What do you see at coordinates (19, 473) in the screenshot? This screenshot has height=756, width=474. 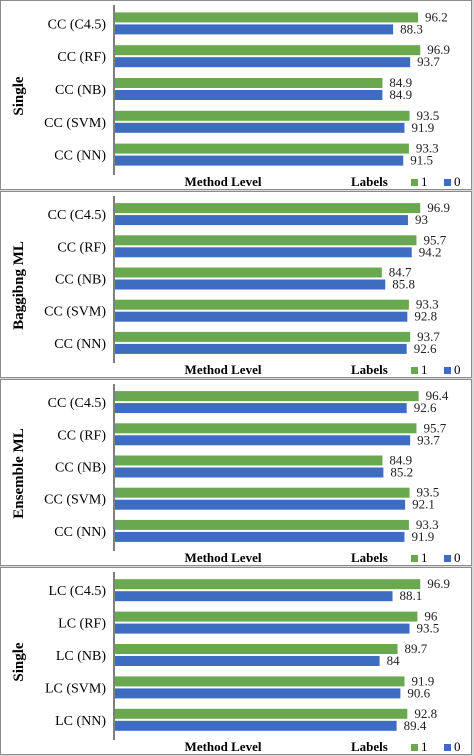 I see `group-label: Ensemble ML` at bounding box center [19, 473].